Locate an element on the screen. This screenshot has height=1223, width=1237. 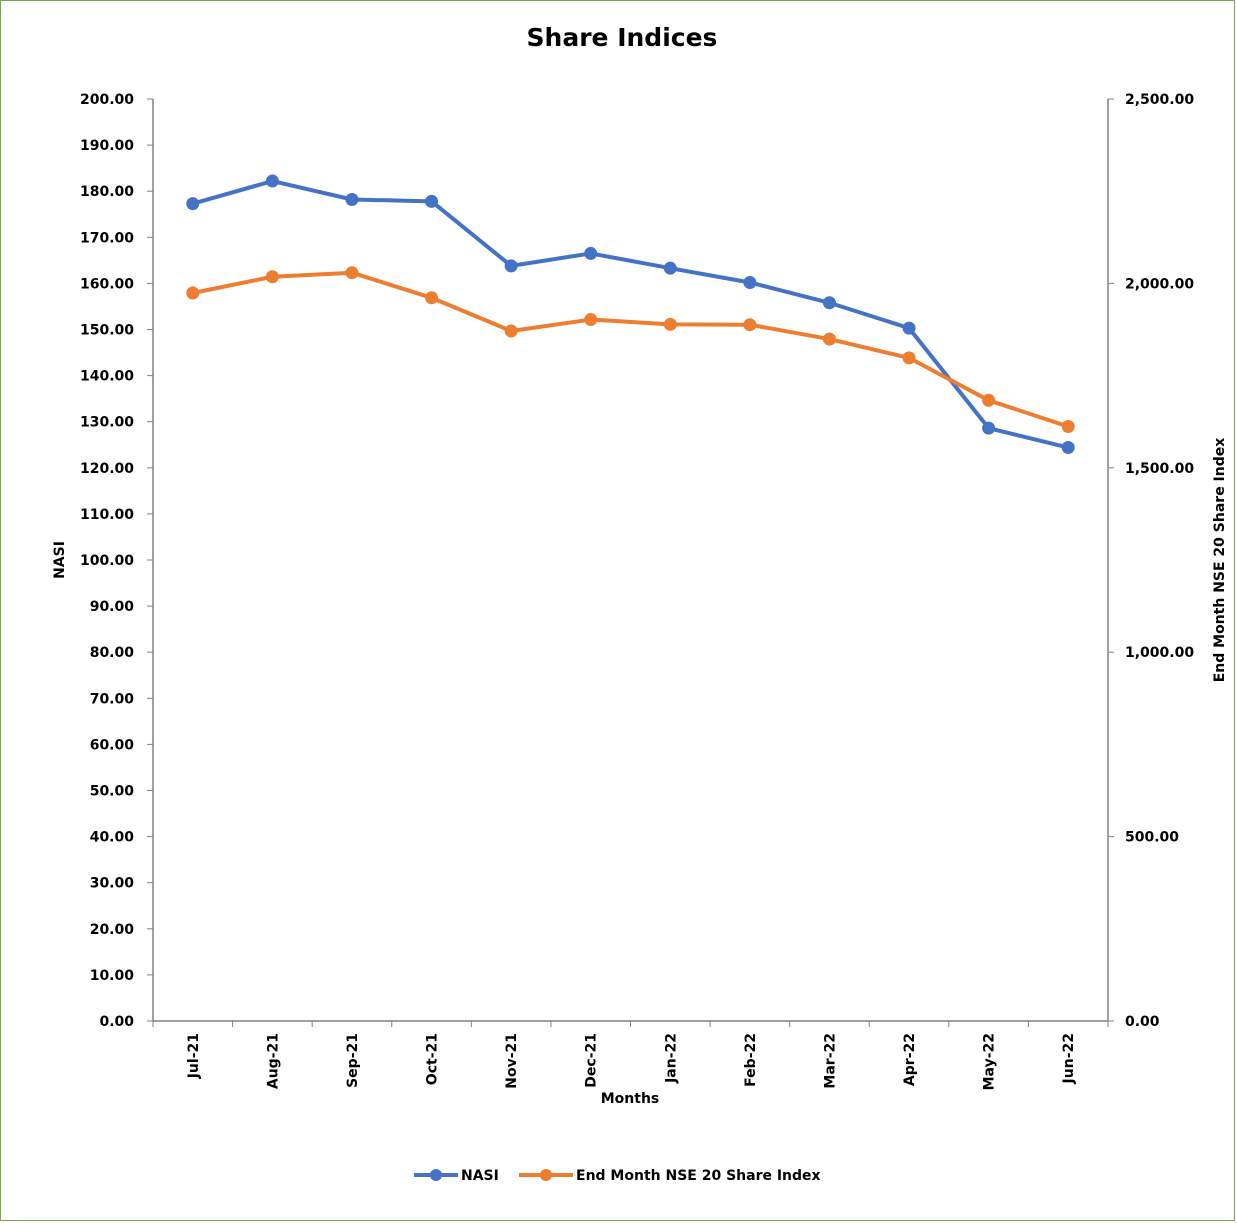
left-tick-label: 40.00 is located at coordinates (112, 838).